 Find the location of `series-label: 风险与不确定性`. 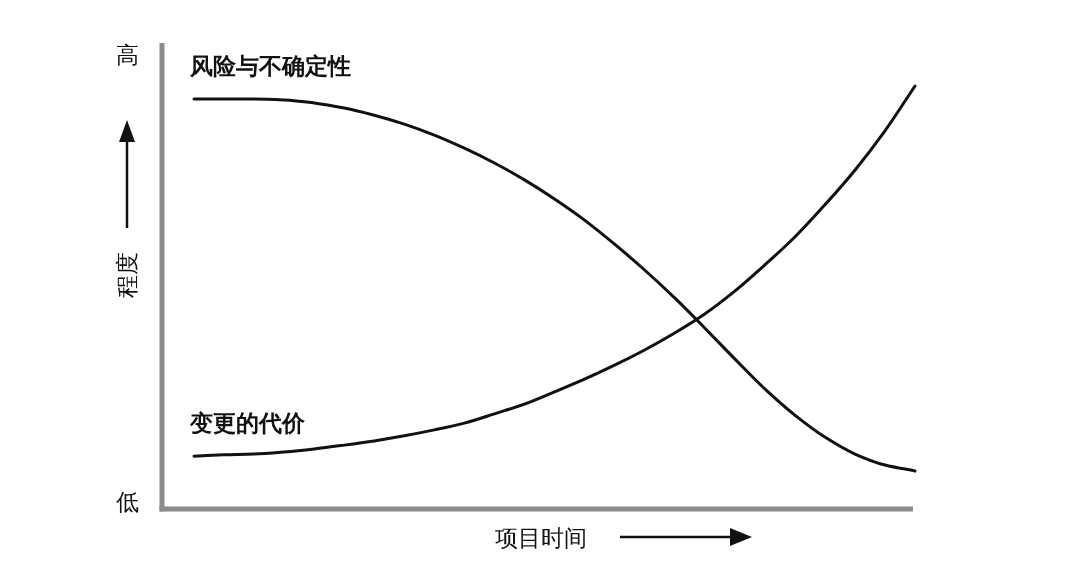

series-label: 风险与不确定性 is located at coordinates (270, 66).